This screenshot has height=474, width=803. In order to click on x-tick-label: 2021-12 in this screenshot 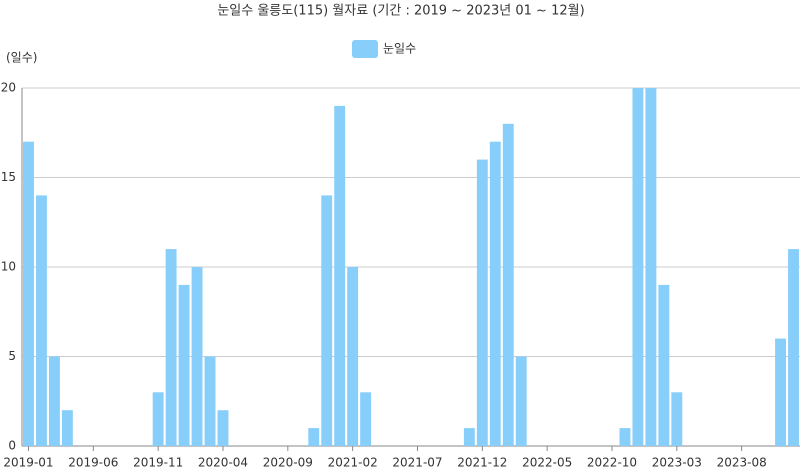, I will do `click(482, 463)`.